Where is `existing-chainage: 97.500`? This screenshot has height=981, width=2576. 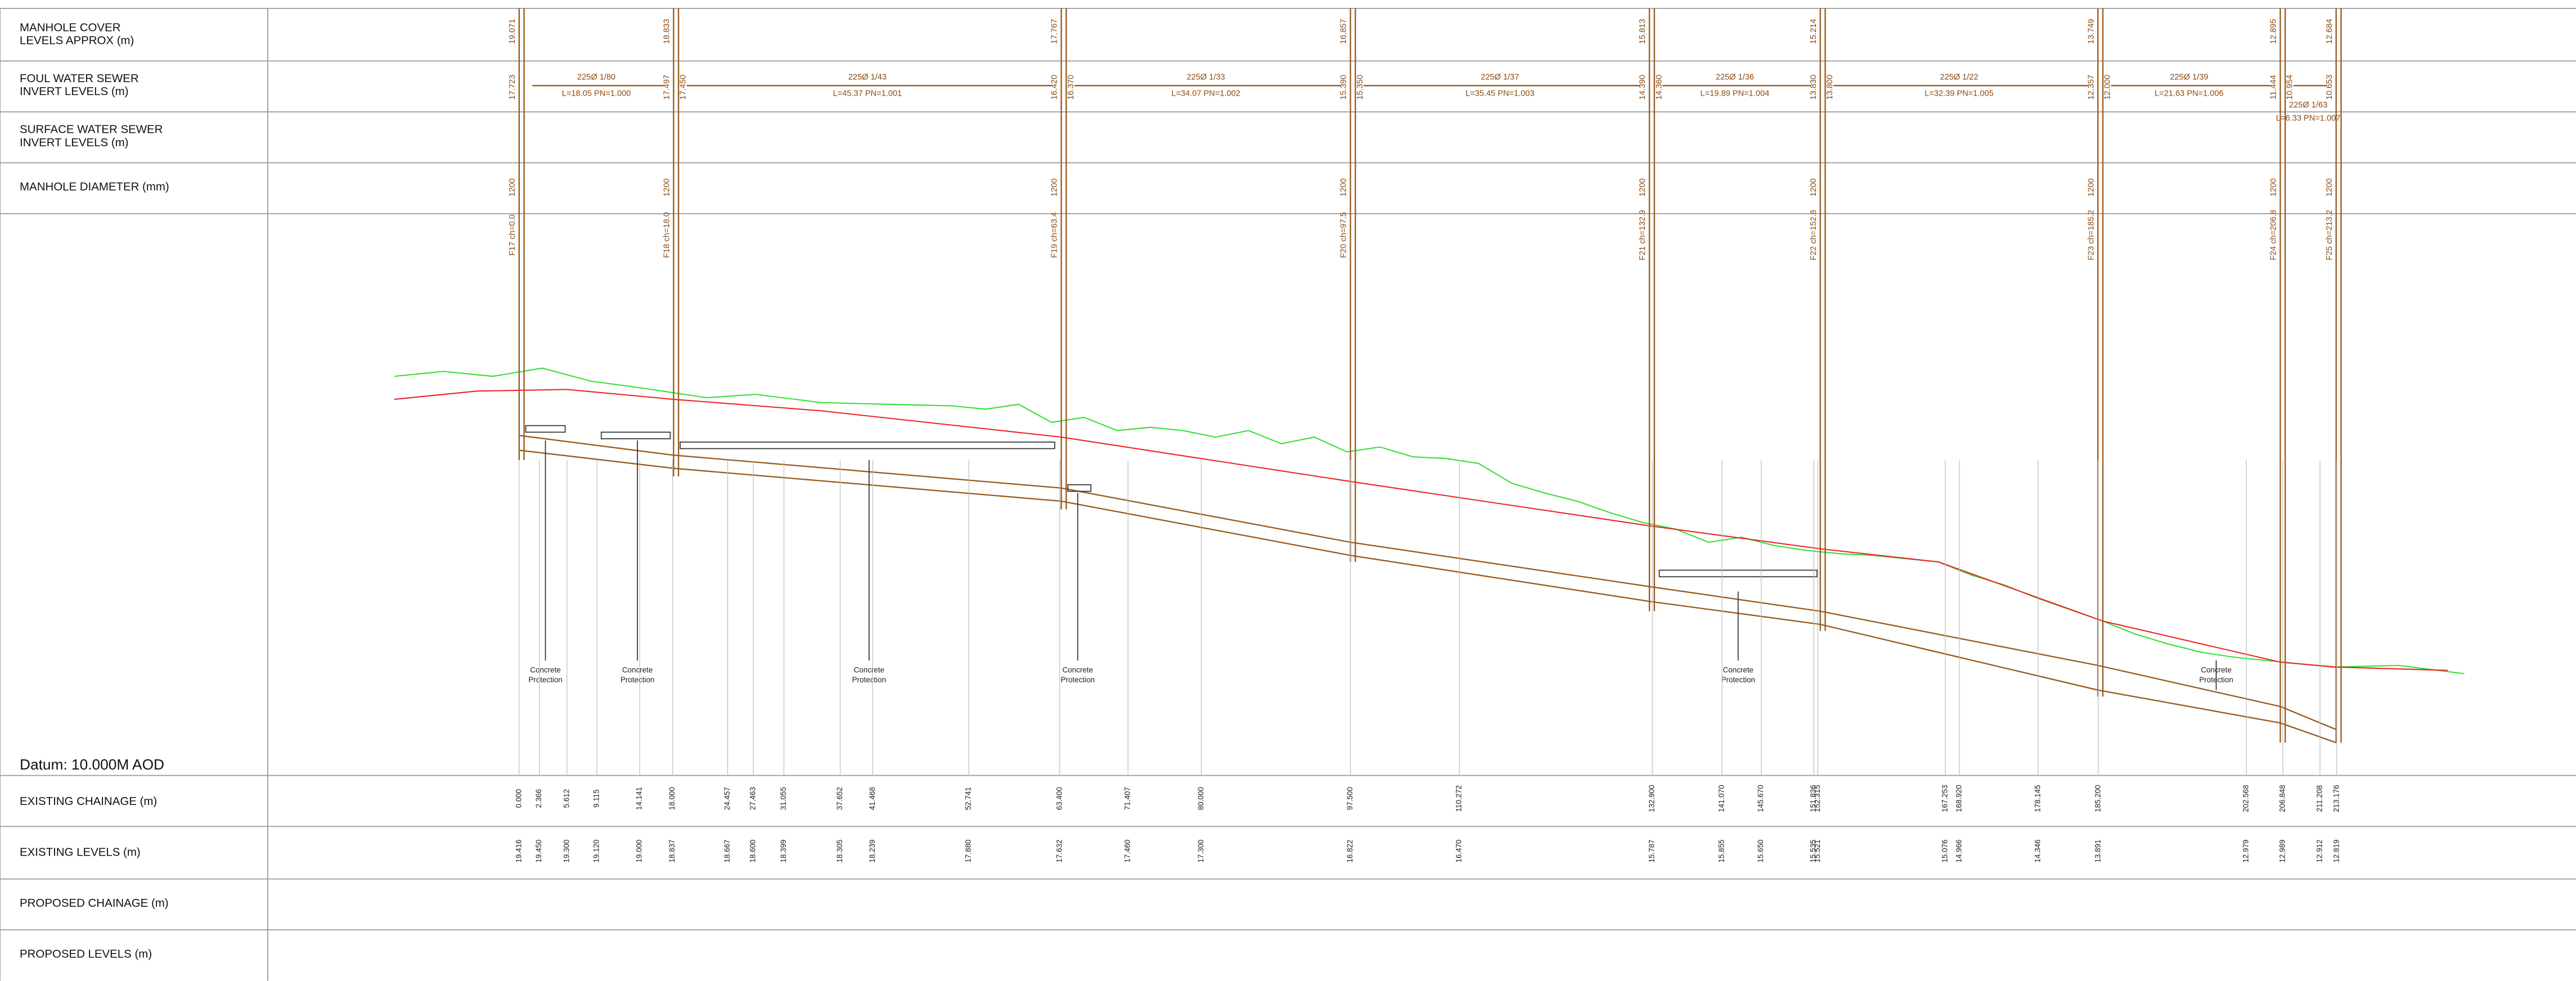 existing-chainage: 97.500 is located at coordinates (1350, 798).